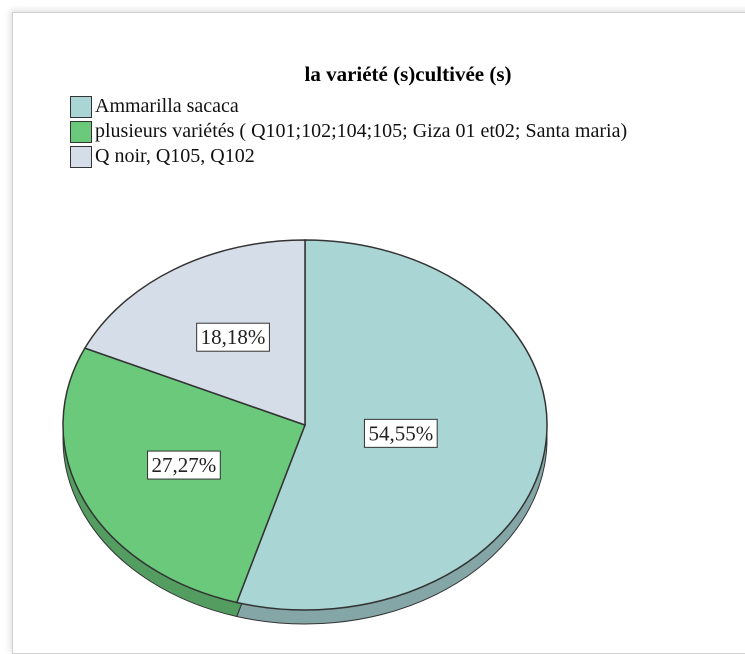 Image resolution: width=745 pixels, height=654 pixels. I want to click on chart-title: la variété (s)cultivée (s), so click(408, 74).